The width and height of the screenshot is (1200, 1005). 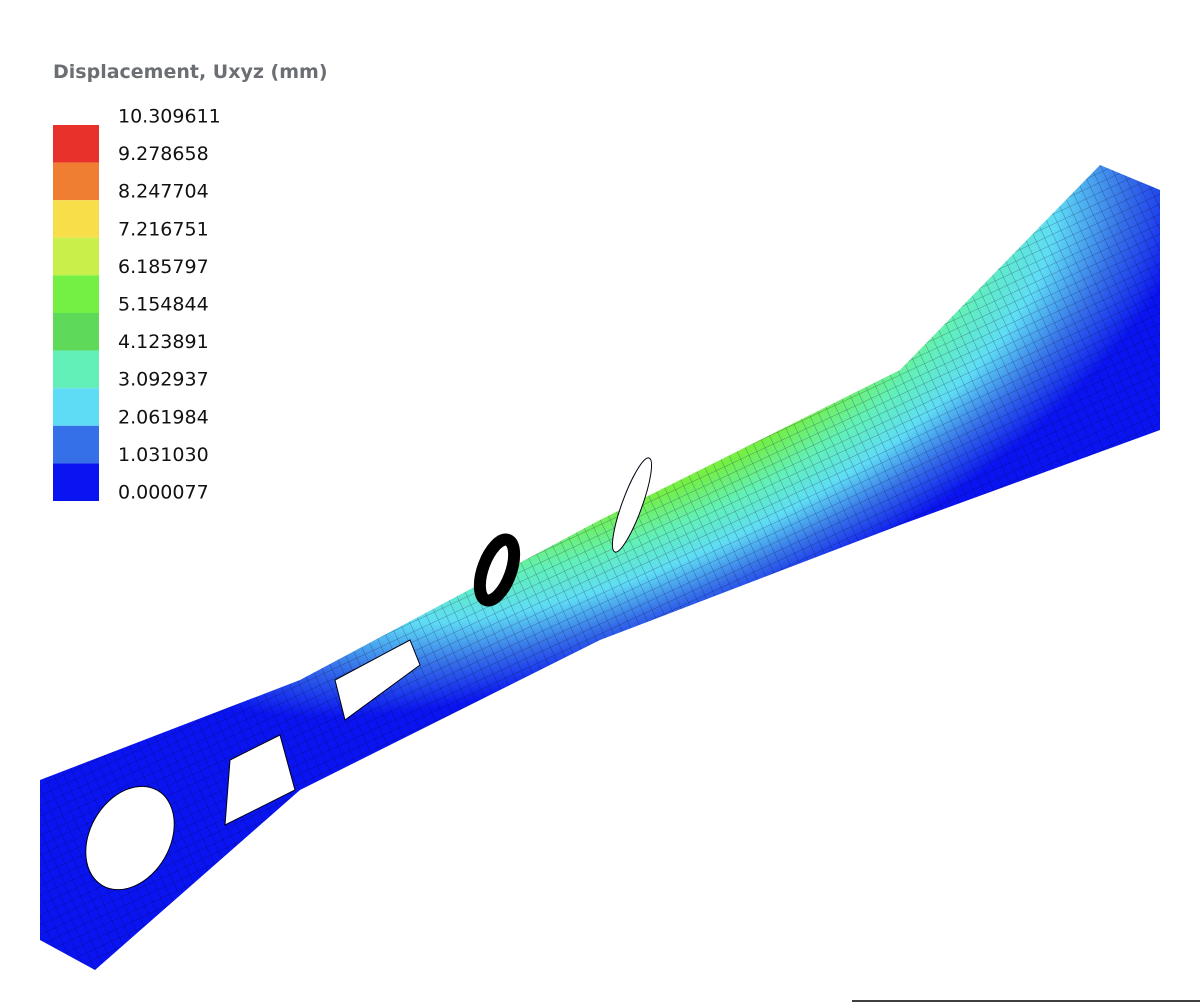 I want to click on legend-level: 5.154844, so click(x=163, y=305).